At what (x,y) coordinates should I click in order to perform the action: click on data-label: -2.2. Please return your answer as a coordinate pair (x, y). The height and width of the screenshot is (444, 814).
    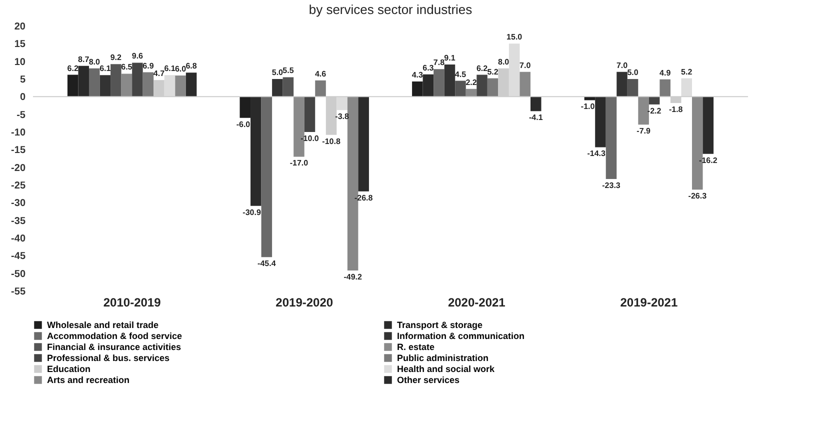
    Looking at the image, I should click on (654, 111).